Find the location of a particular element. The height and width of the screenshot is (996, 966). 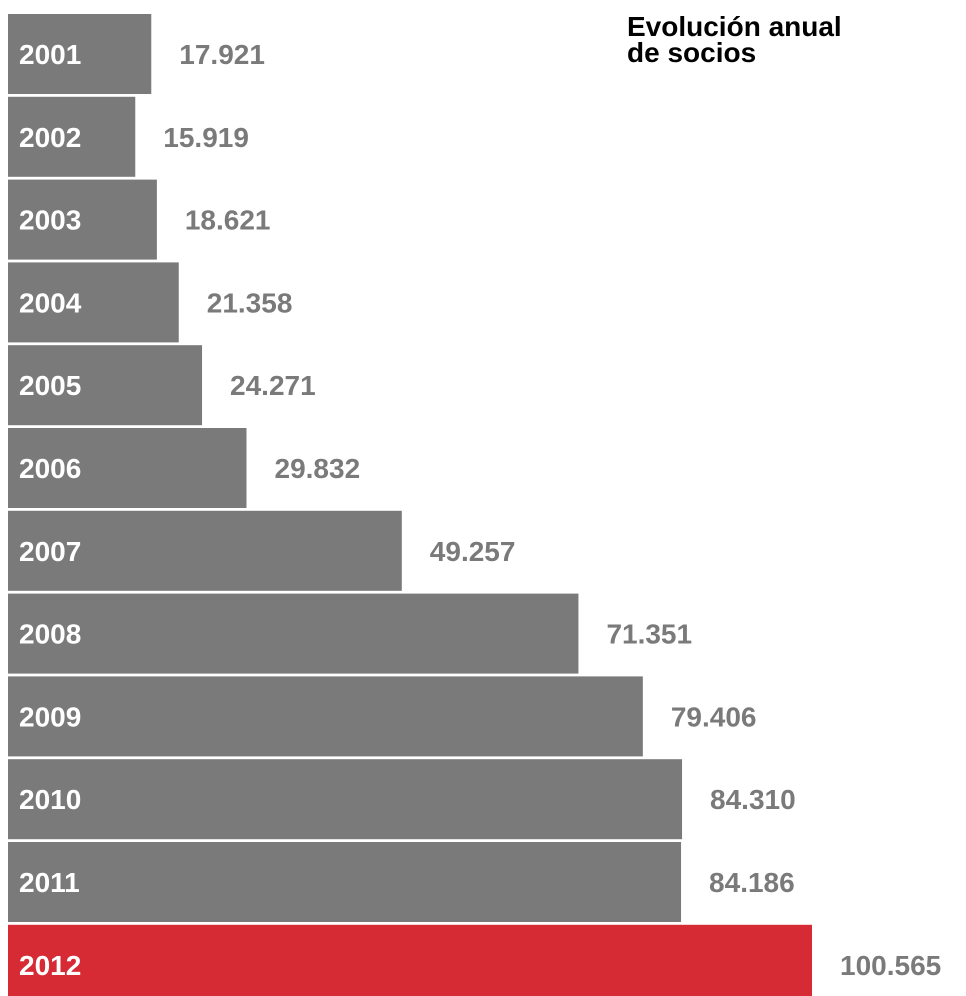

bar-row-2005: 2005 24.271 is located at coordinates (162, 385).